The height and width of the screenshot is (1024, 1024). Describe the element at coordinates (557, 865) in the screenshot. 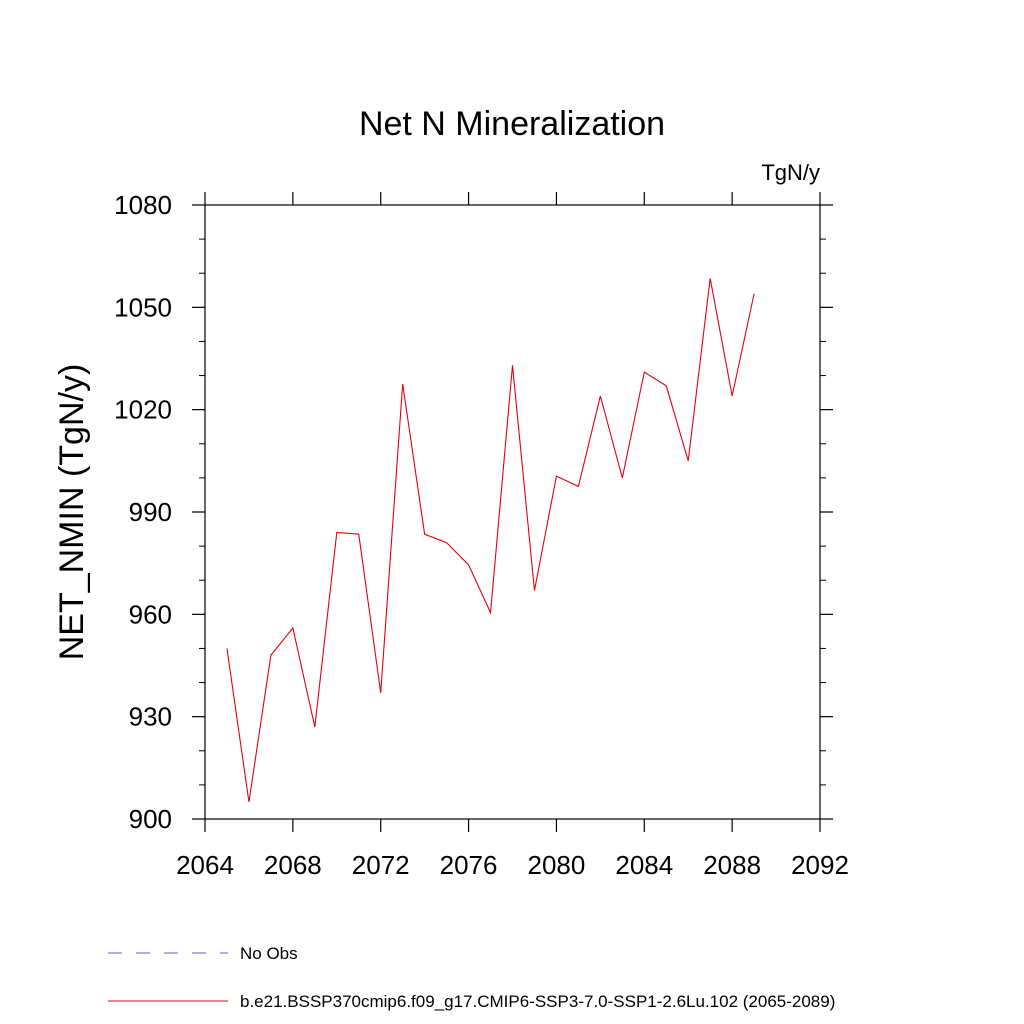

I see `x-tick-label-2080: 2080` at that location.